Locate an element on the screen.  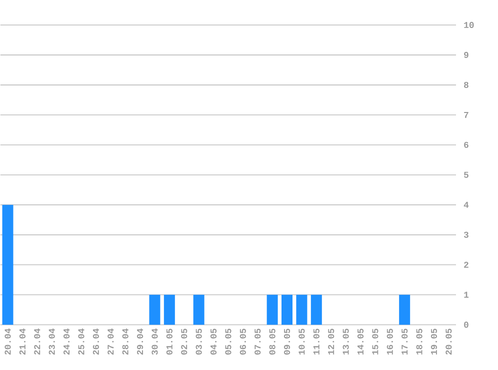
x-tick-label: 16.05 is located at coordinates (389, 341).